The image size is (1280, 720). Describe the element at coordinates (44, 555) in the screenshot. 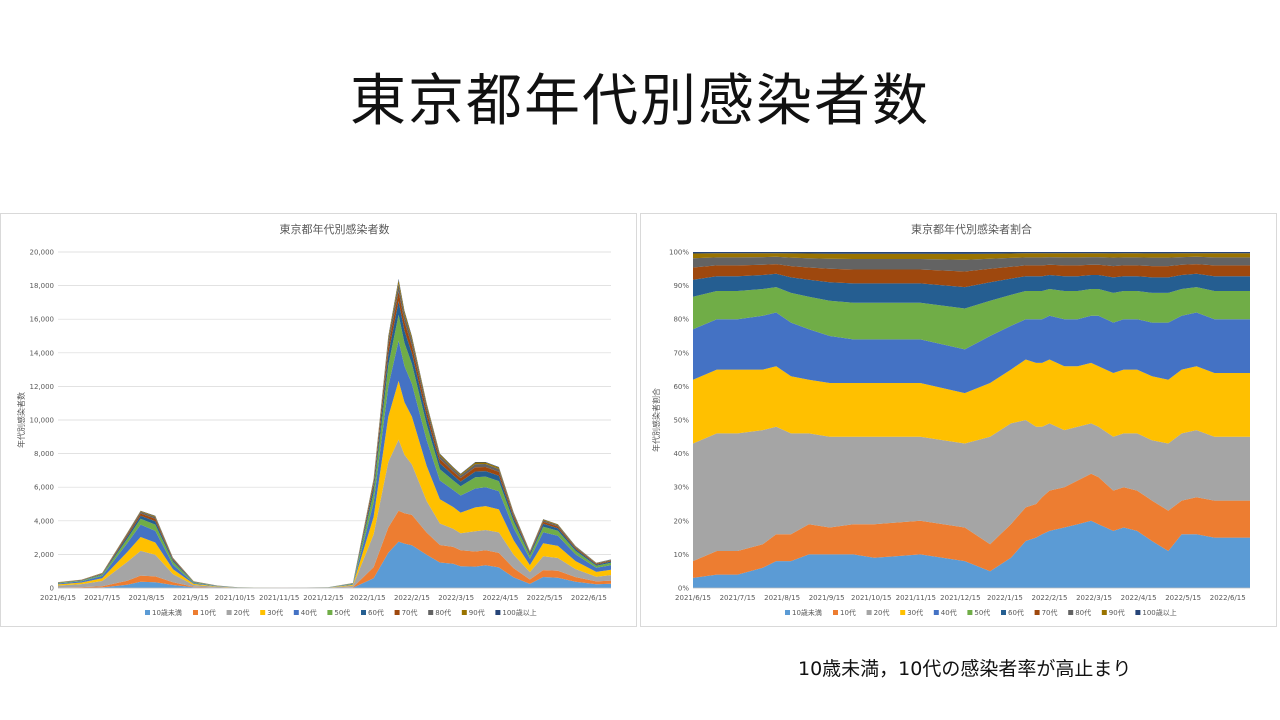

I see `y-tick-label: 2,000` at that location.